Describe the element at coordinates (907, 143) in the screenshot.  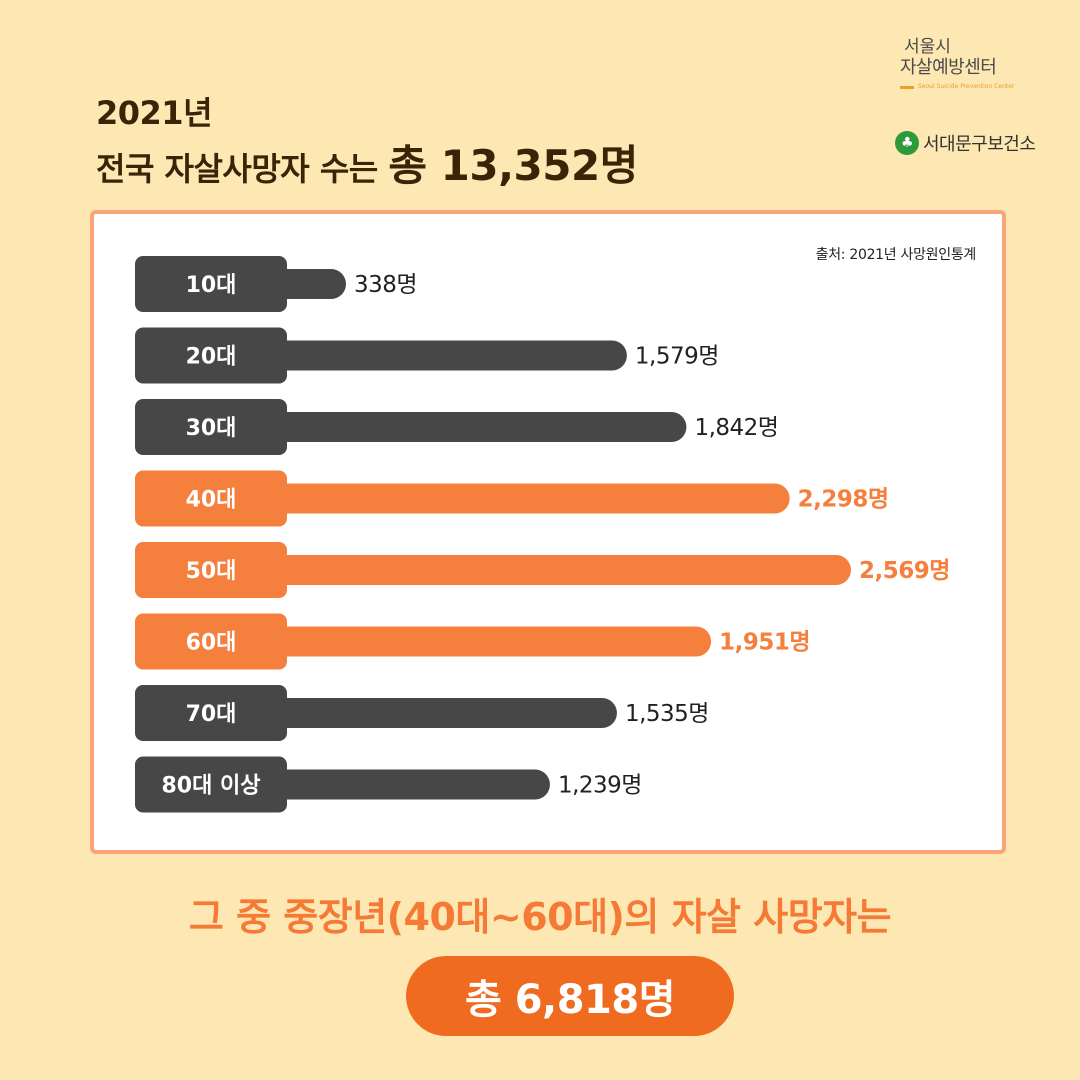
I see `leaf-logo-icon: ♣` at that location.